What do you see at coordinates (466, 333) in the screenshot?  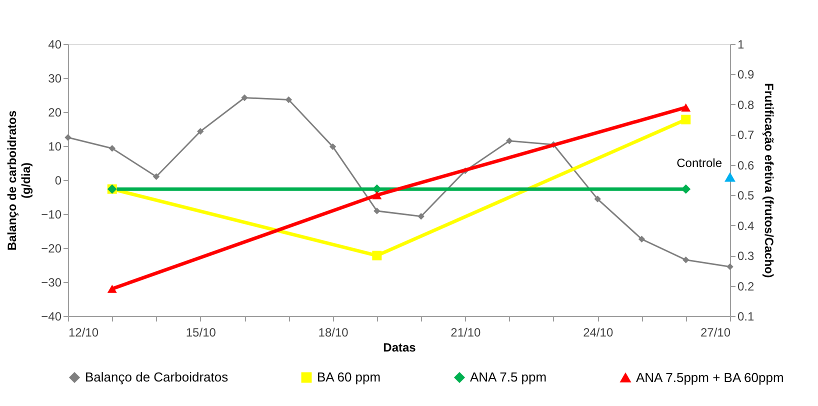 I see `x-tick-label: 21/10` at bounding box center [466, 333].